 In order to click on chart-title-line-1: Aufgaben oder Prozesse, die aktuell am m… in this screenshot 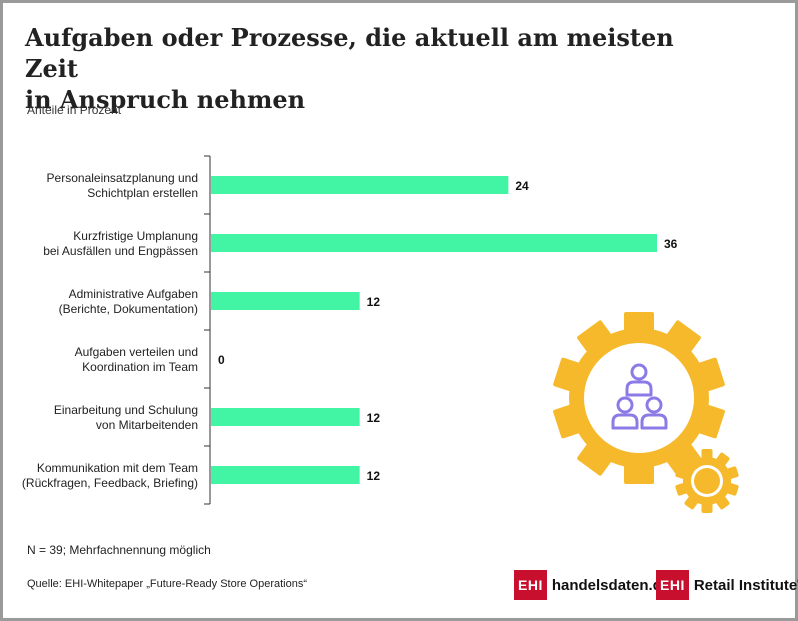, I will do `click(349, 53)`.